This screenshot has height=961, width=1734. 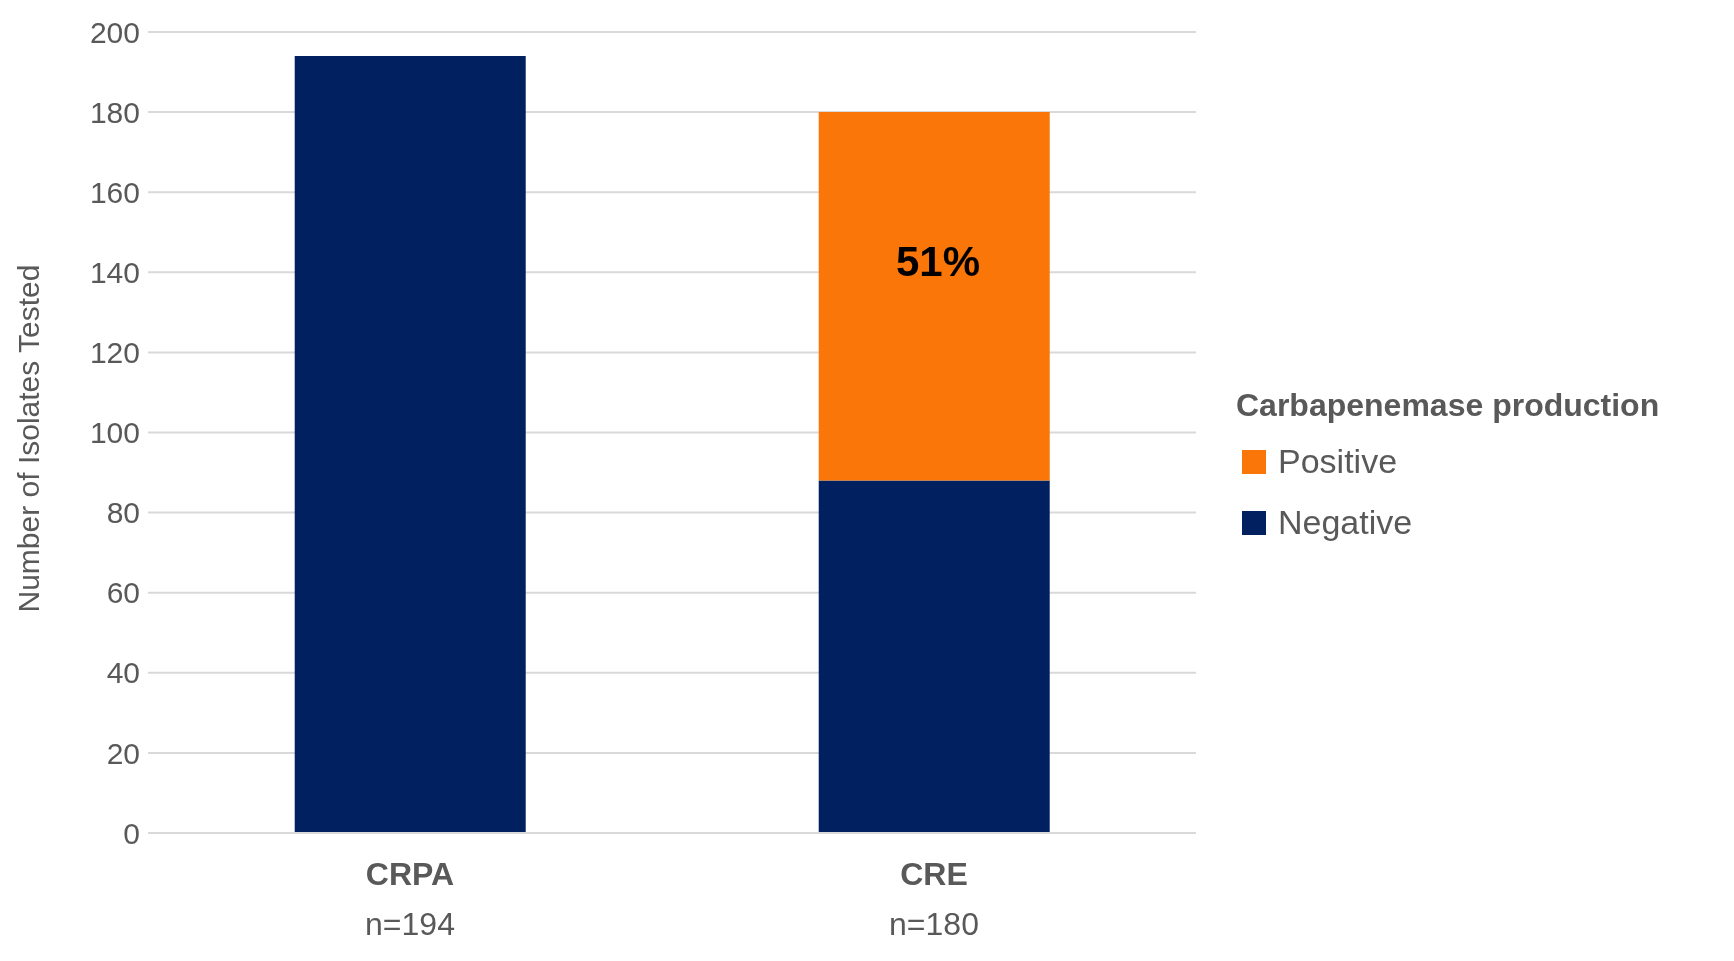 I want to click on legend-label: Negative, so click(x=1345, y=522).